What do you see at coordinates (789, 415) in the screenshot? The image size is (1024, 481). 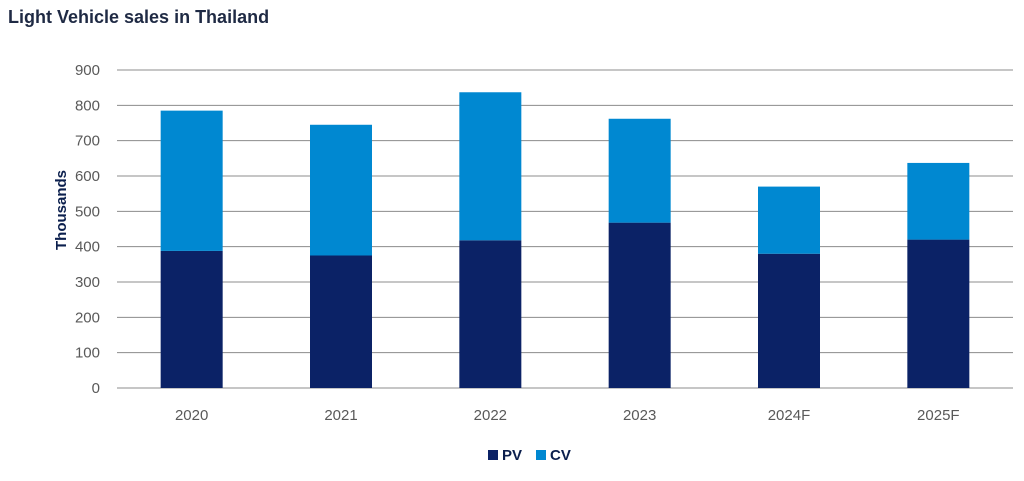 I see `x-tick-label: 2024F` at bounding box center [789, 415].